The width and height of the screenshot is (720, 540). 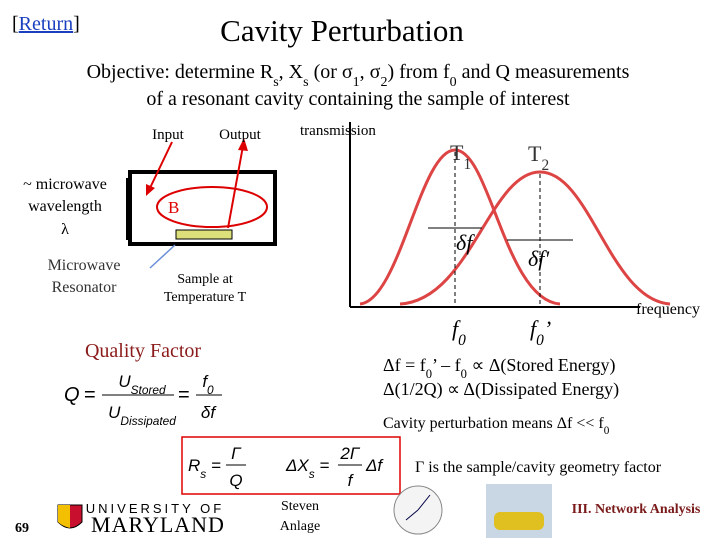 I want to click on input-label: Input, so click(x=168, y=135).